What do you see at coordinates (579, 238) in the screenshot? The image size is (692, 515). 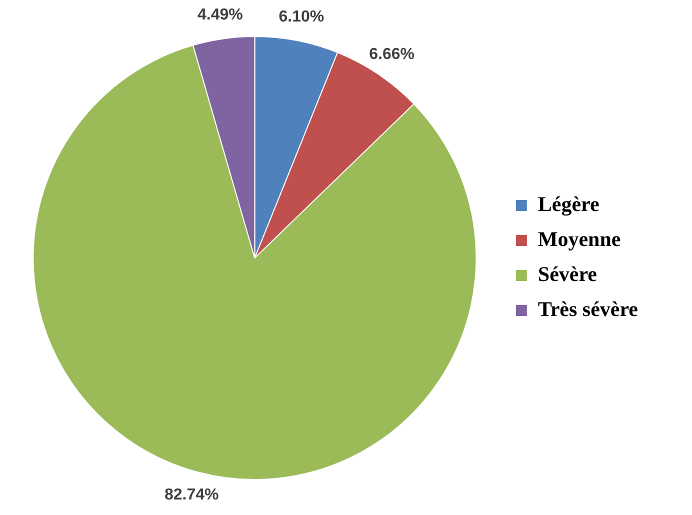 I see `legend-label: Moyenne` at bounding box center [579, 238].